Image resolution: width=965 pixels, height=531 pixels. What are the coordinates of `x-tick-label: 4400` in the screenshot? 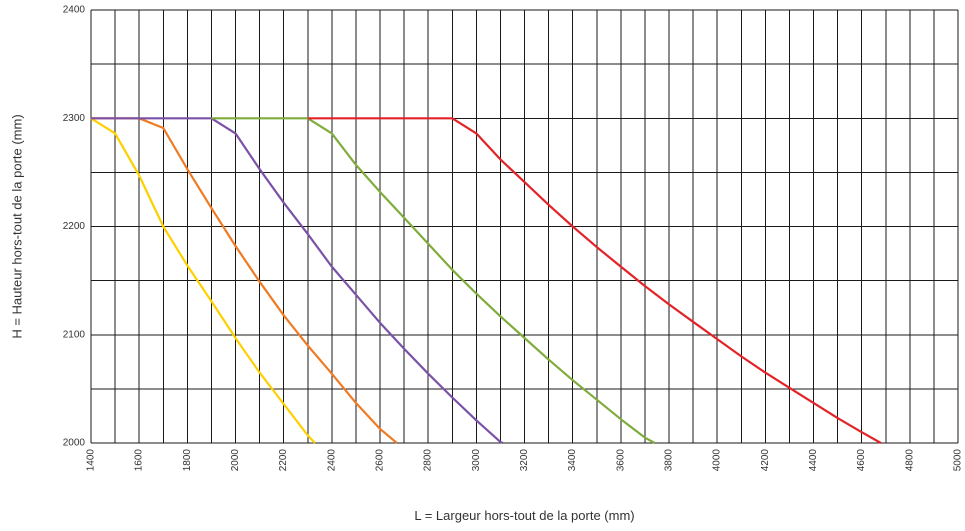 It's located at (813, 460).